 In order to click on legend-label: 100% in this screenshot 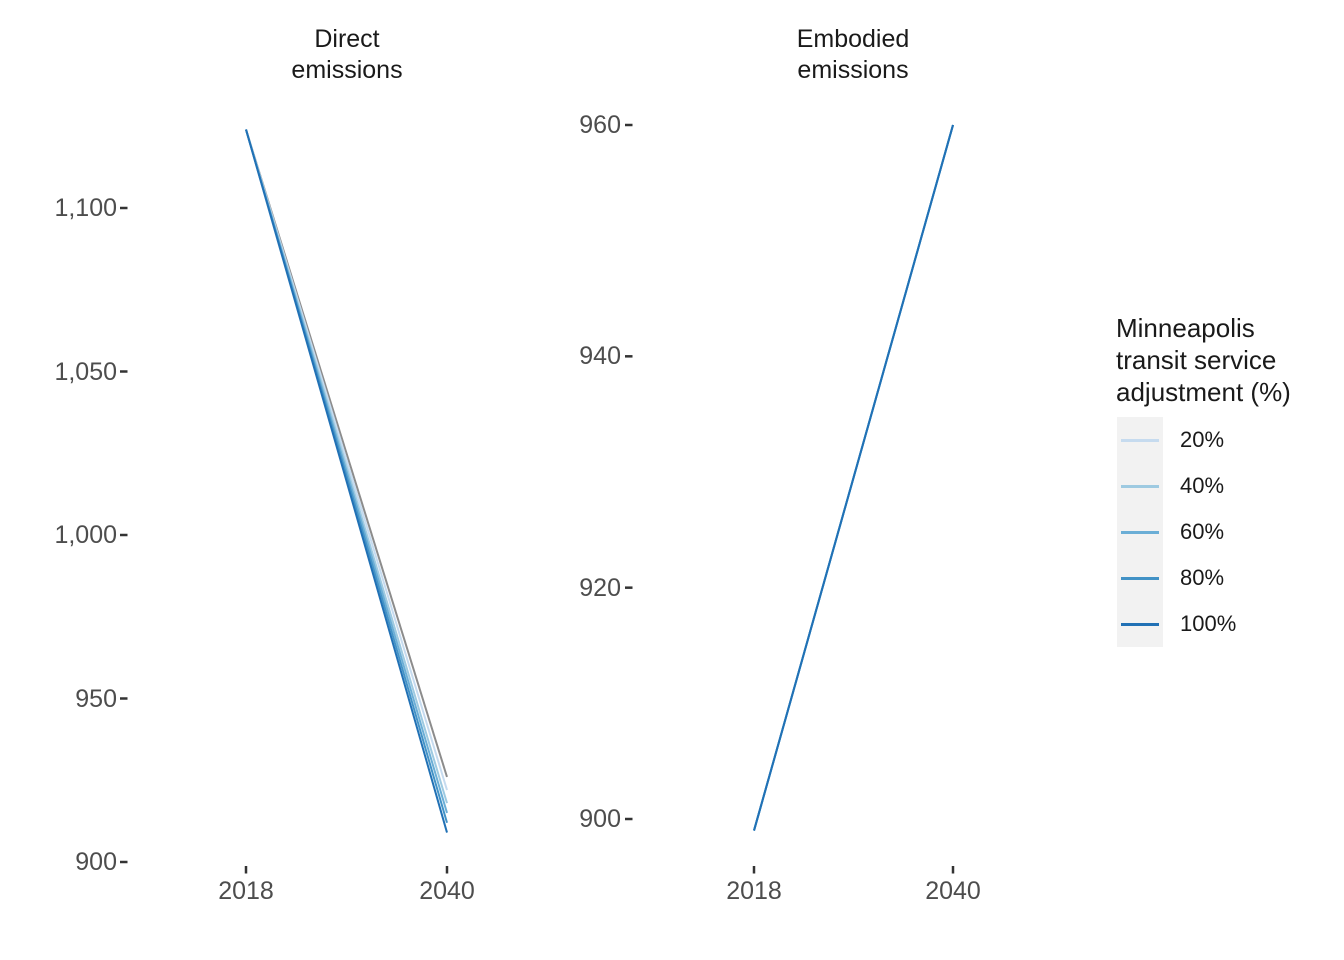, I will do `click(1208, 623)`.